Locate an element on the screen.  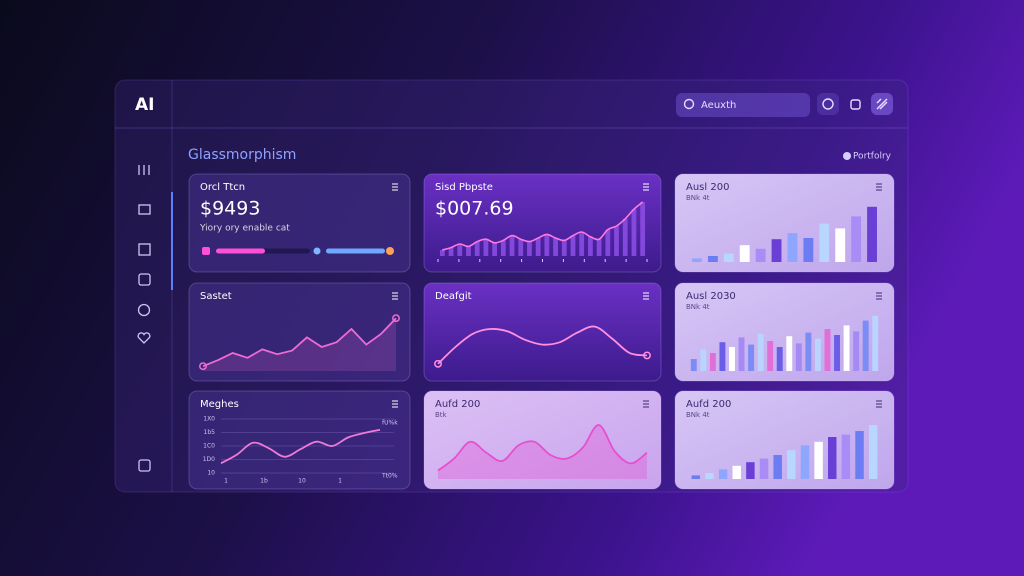
progress-bar is located at coordinates (355, 251).